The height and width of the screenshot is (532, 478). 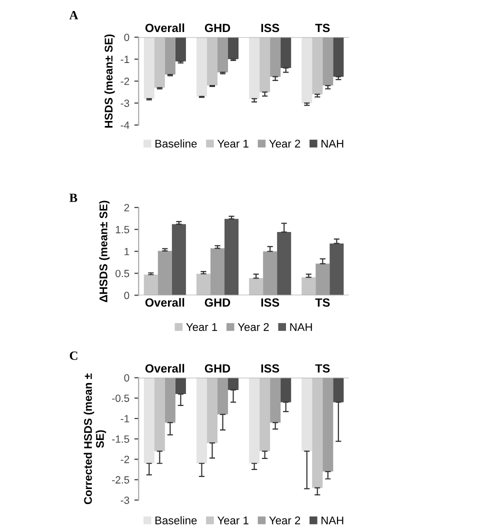 What do you see at coordinates (109, 81) in the screenshot?
I see `y-axis-title: HSDS (mean± SE)` at bounding box center [109, 81].